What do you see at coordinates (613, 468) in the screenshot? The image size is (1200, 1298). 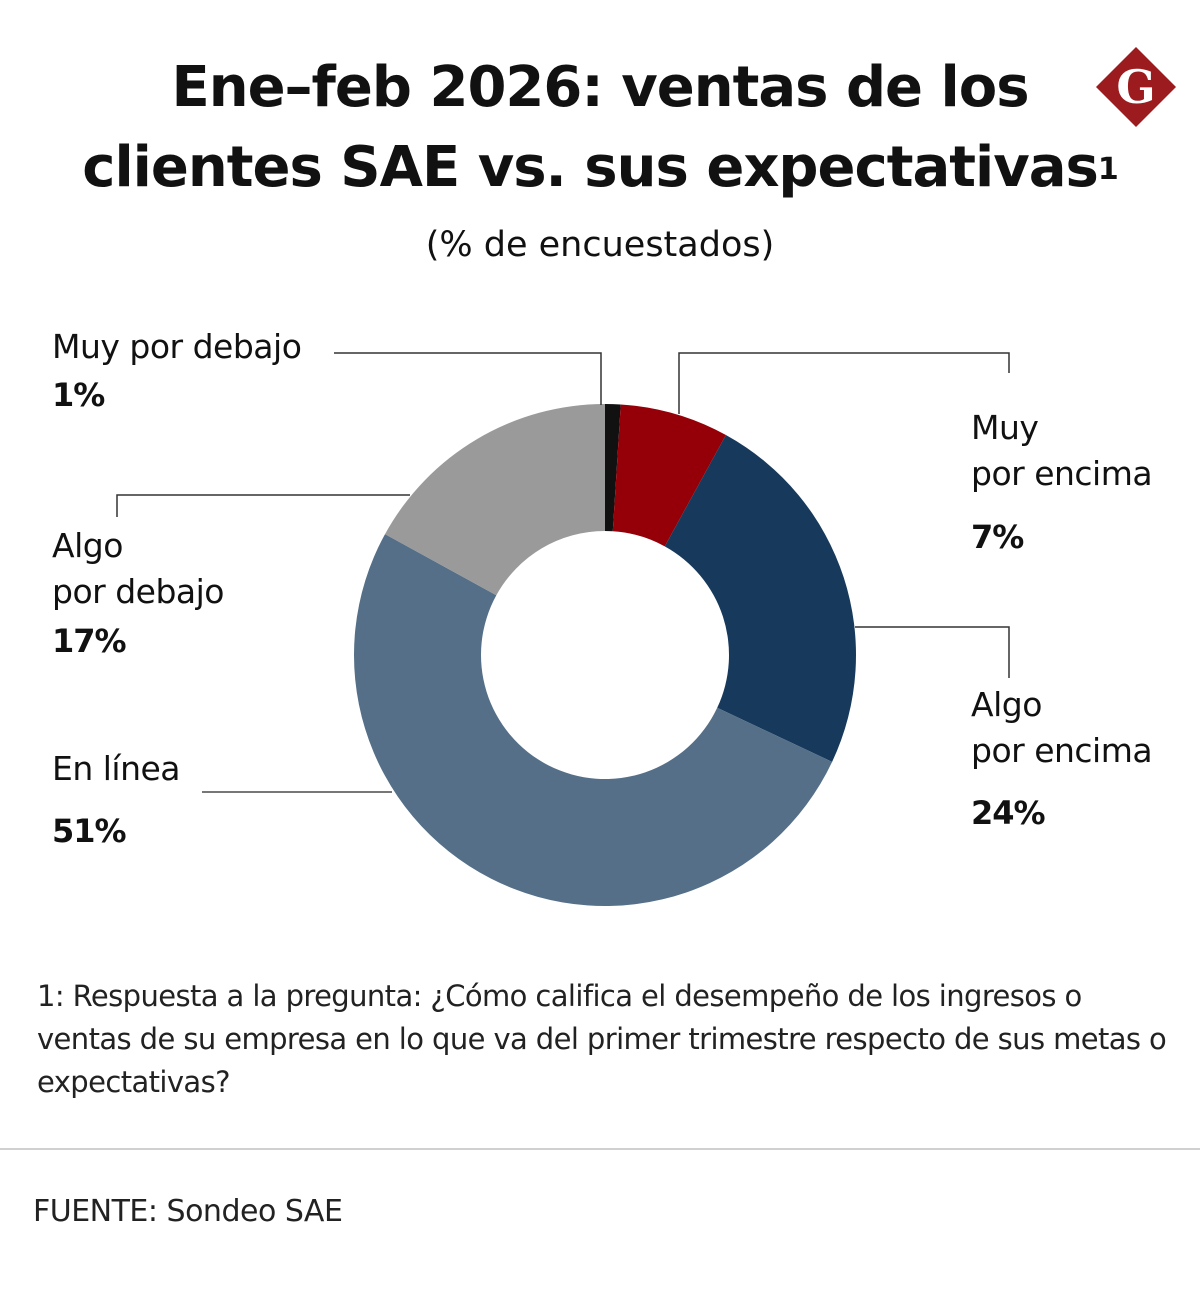 I see `slice-muy-por-debajo` at bounding box center [613, 468].